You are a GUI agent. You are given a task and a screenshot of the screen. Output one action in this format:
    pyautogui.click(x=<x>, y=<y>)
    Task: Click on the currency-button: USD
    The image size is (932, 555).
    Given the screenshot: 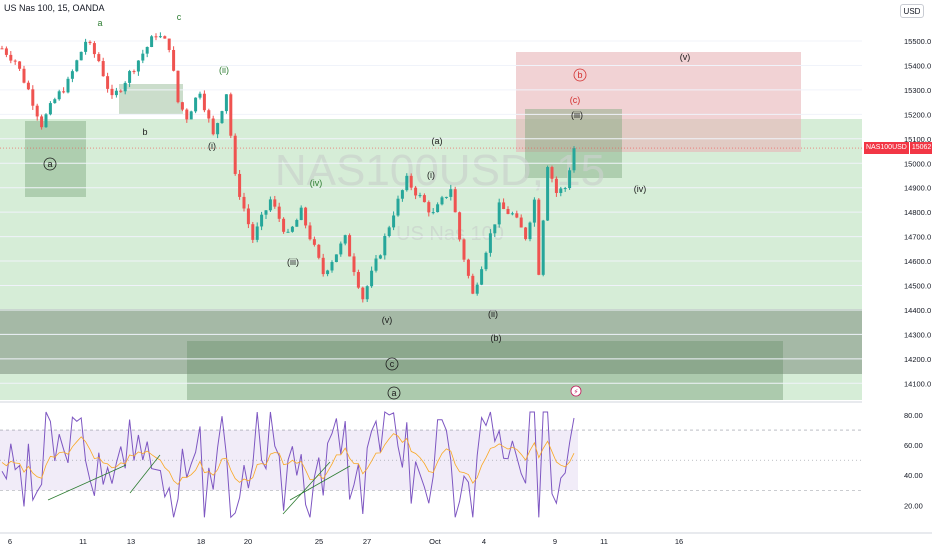 What is the action you would take?
    pyautogui.click(x=912, y=11)
    